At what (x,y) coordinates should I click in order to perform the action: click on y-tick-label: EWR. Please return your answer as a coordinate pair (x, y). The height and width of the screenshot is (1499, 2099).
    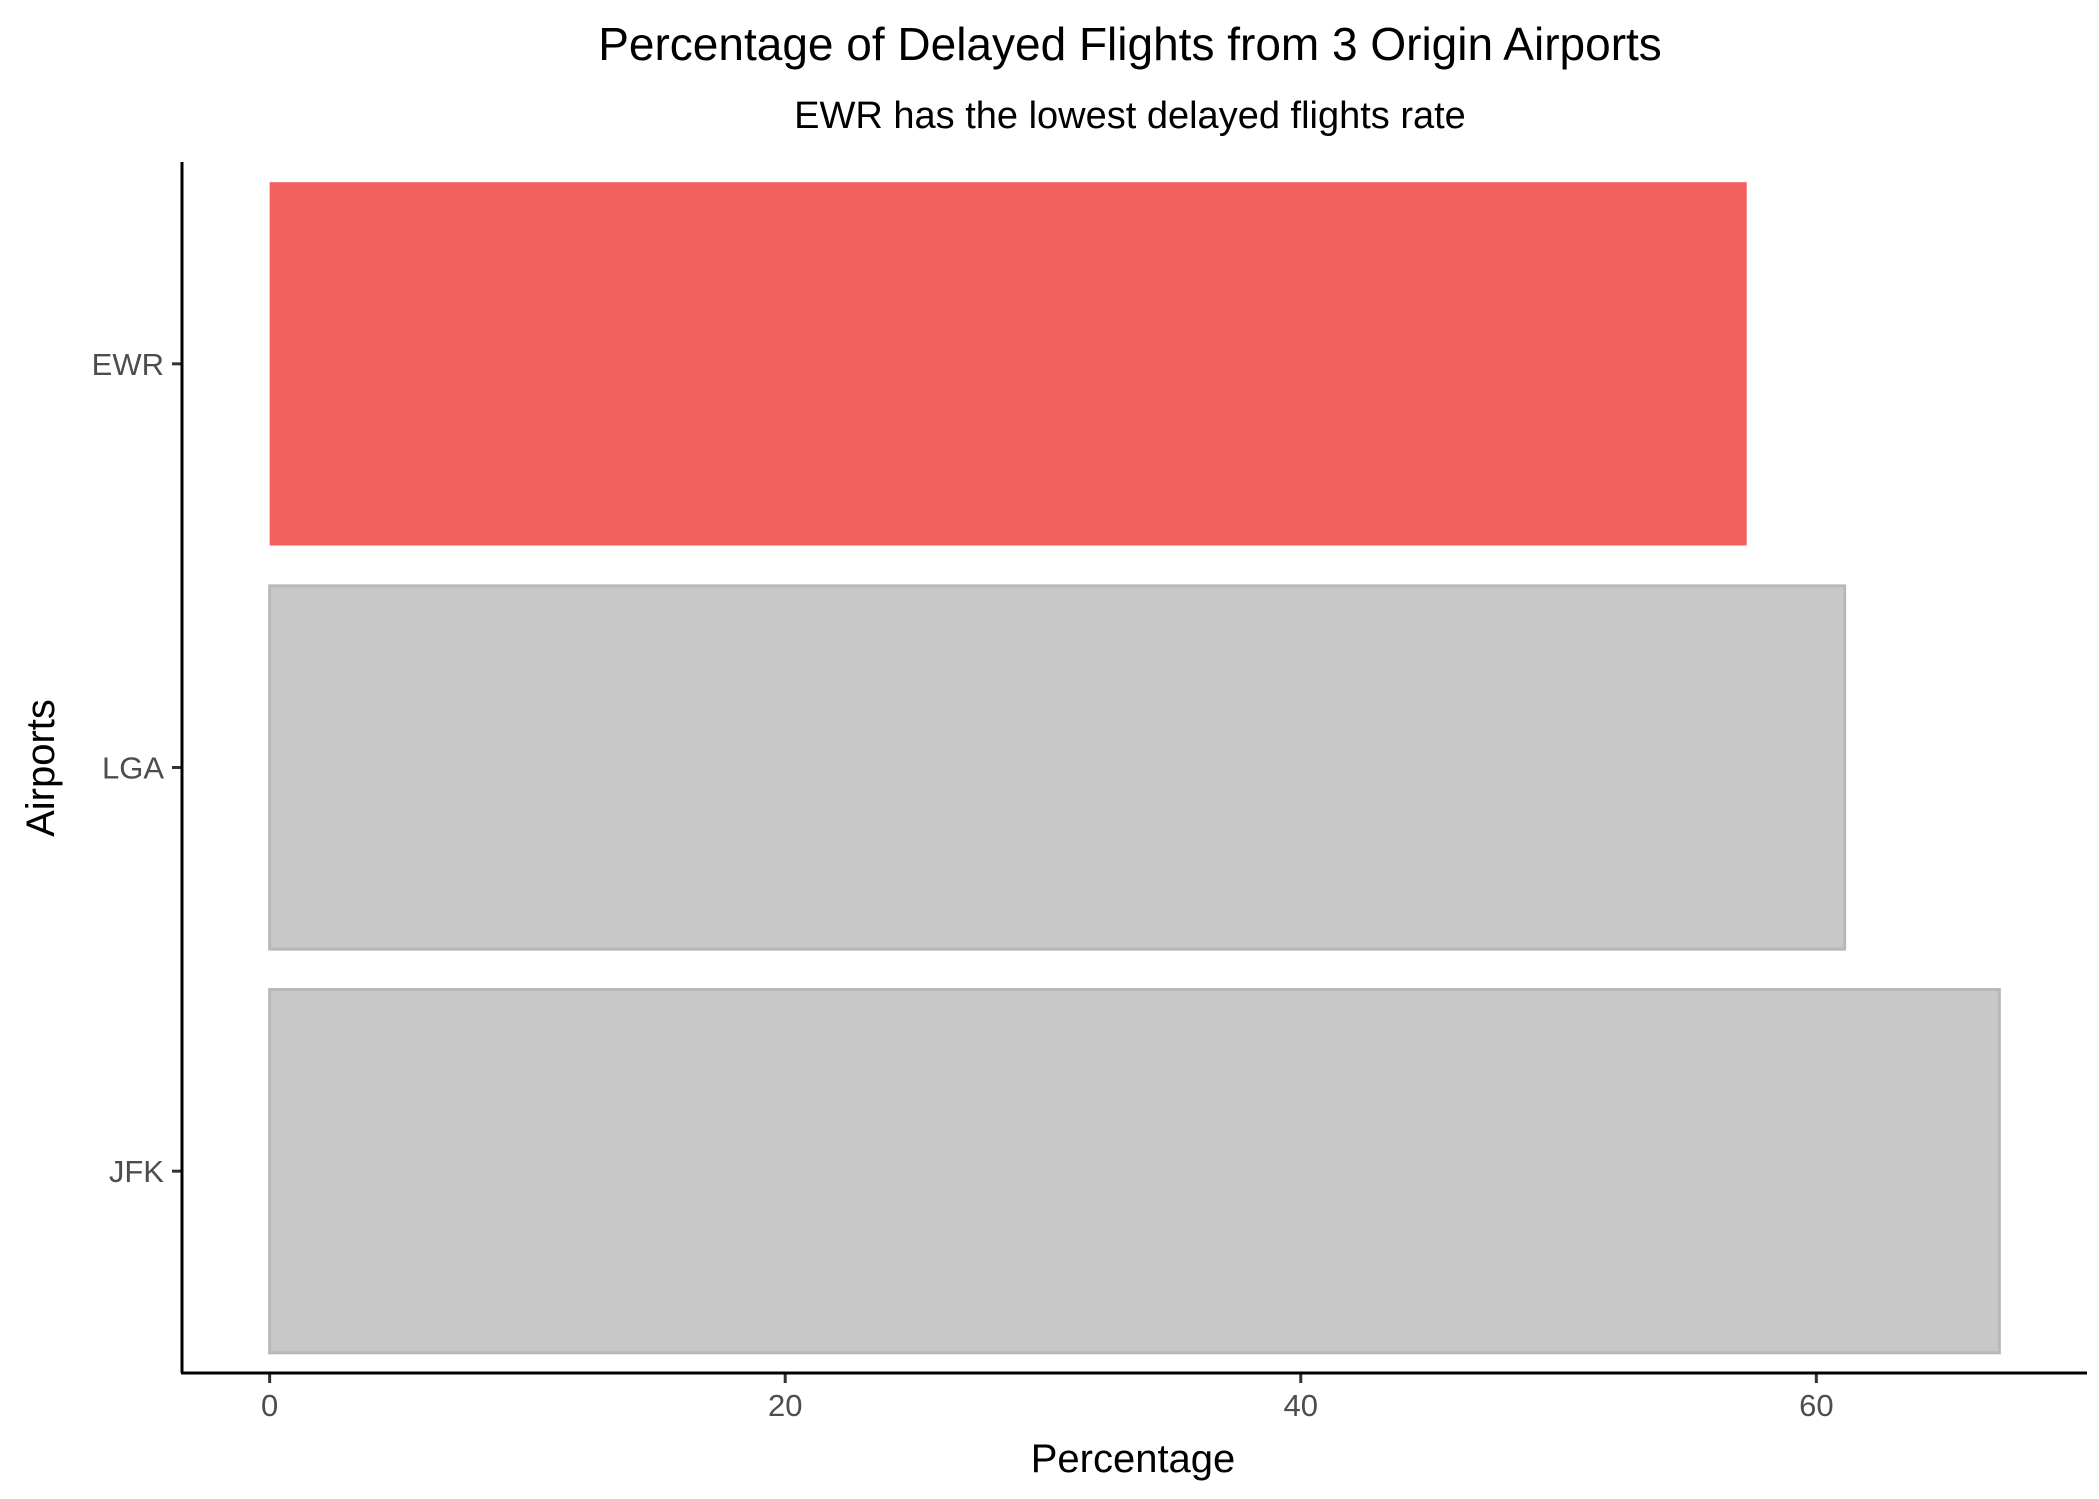
    Looking at the image, I should click on (128, 364).